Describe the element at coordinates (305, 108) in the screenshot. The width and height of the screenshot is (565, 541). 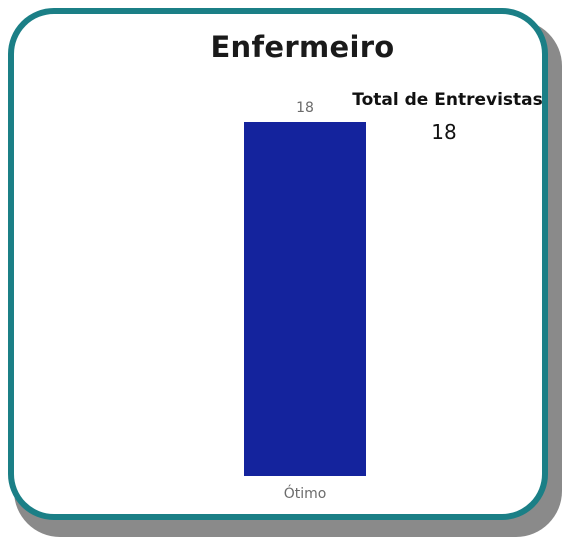
I see `bar-data-label-0: 18` at that location.